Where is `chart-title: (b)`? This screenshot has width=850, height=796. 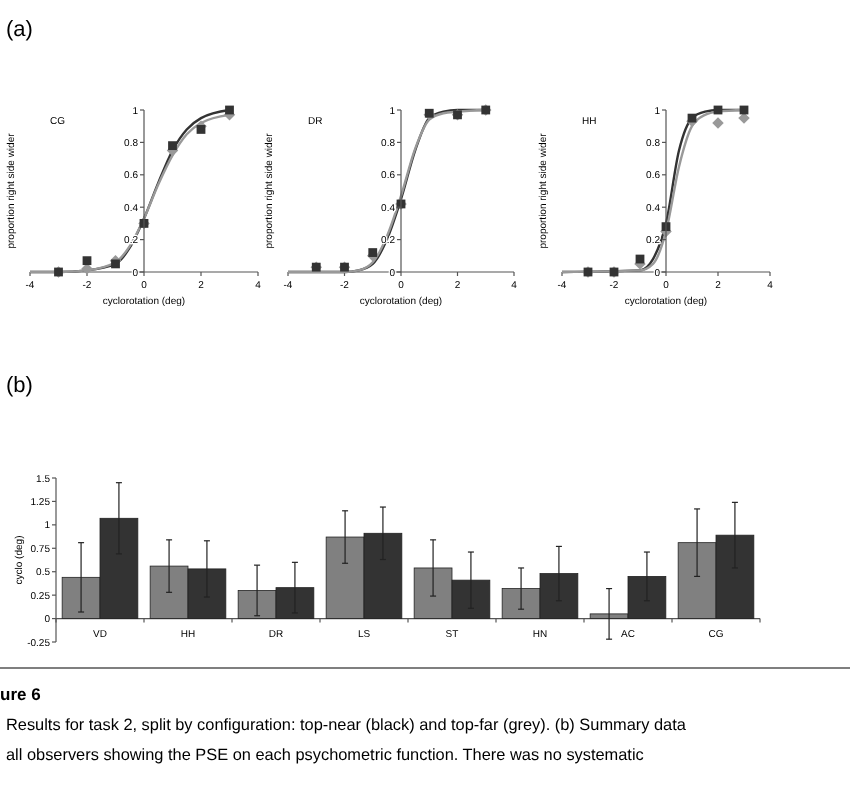 chart-title: (b) is located at coordinates (19, 386).